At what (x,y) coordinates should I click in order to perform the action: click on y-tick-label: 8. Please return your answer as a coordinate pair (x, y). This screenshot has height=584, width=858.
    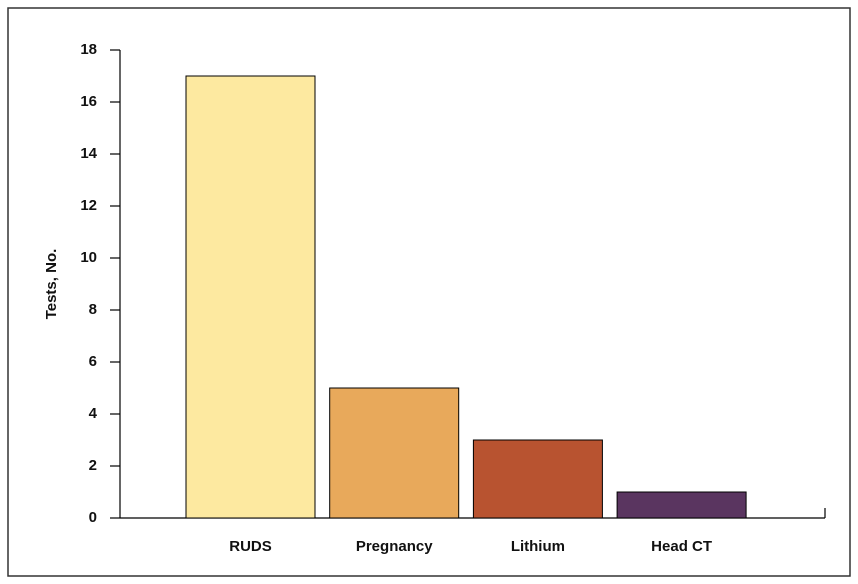
    Looking at the image, I should click on (93, 309).